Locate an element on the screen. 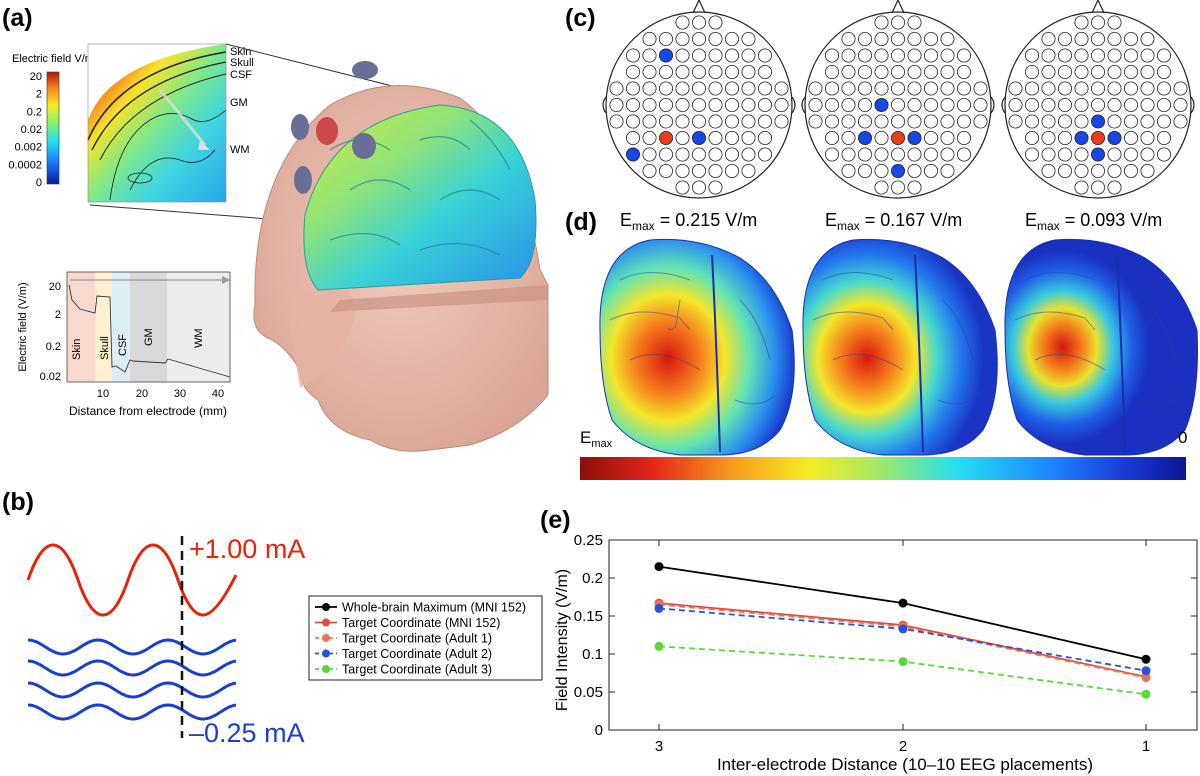 This screenshot has height=776, width=1200. series-line is located at coordinates (902, 641).